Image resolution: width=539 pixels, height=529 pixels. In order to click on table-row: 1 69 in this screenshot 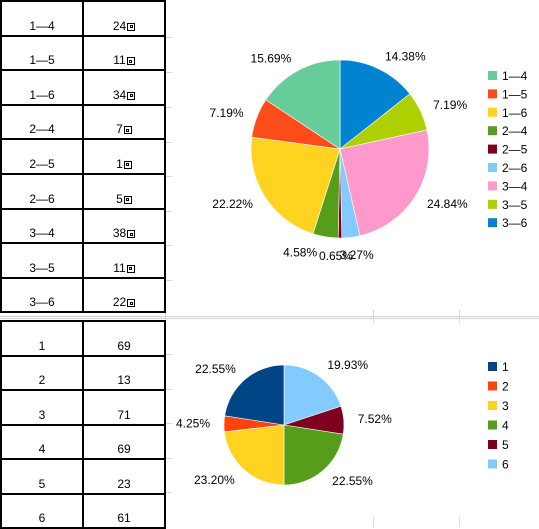, I will do `click(83, 338)`.